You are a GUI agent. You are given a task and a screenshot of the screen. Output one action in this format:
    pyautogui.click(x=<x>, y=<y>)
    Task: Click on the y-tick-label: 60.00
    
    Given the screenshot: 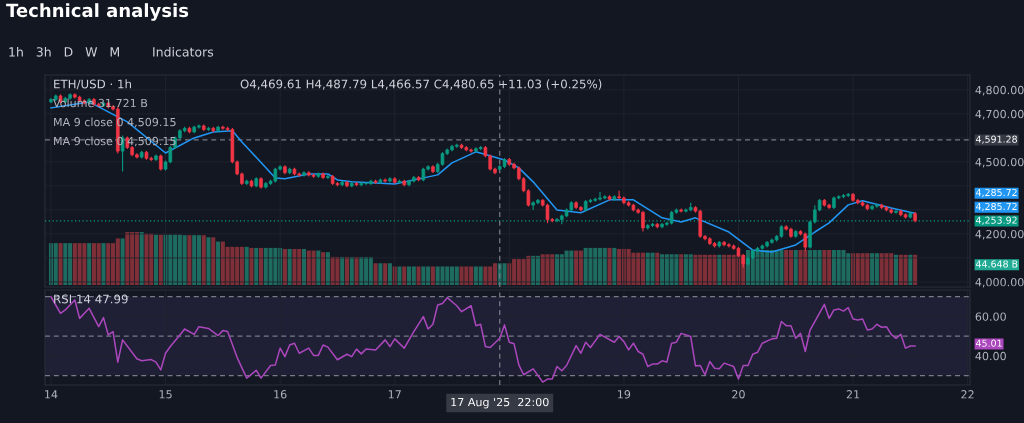 What is the action you would take?
    pyautogui.click(x=990, y=316)
    